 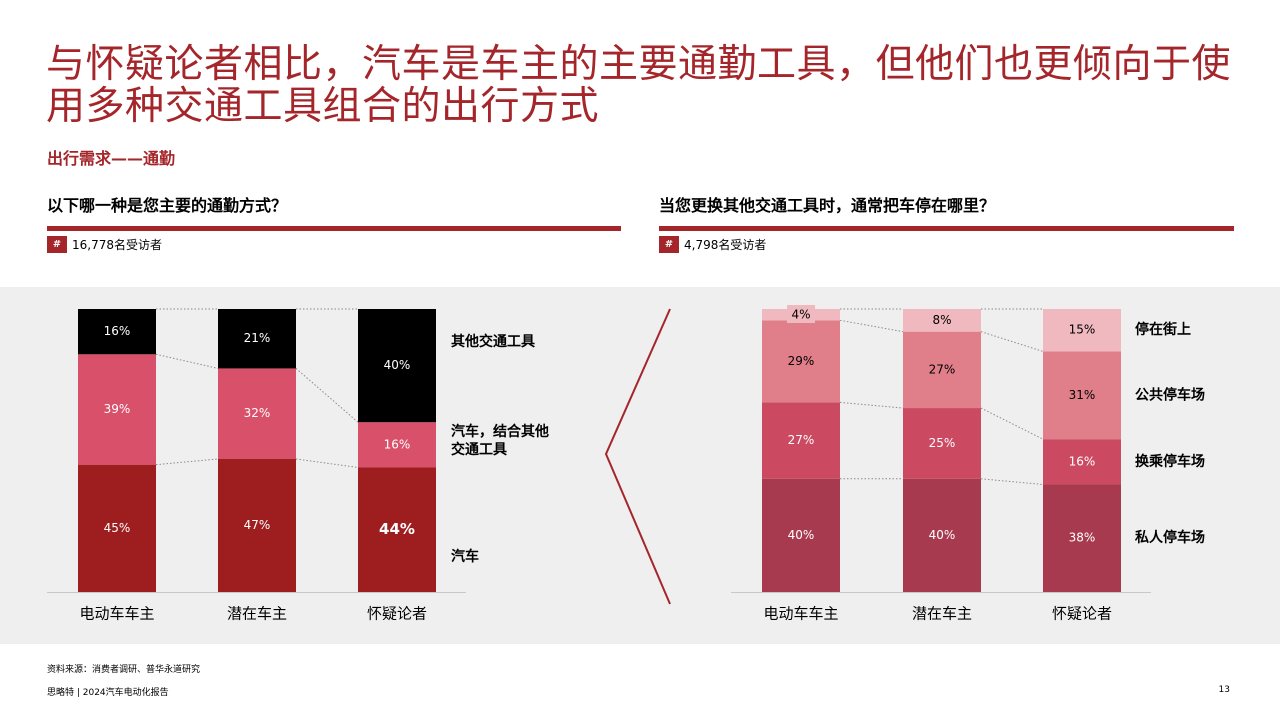 What do you see at coordinates (500, 431) in the screenshot?
I see `legend-label: 汽车，结合其他` at bounding box center [500, 431].